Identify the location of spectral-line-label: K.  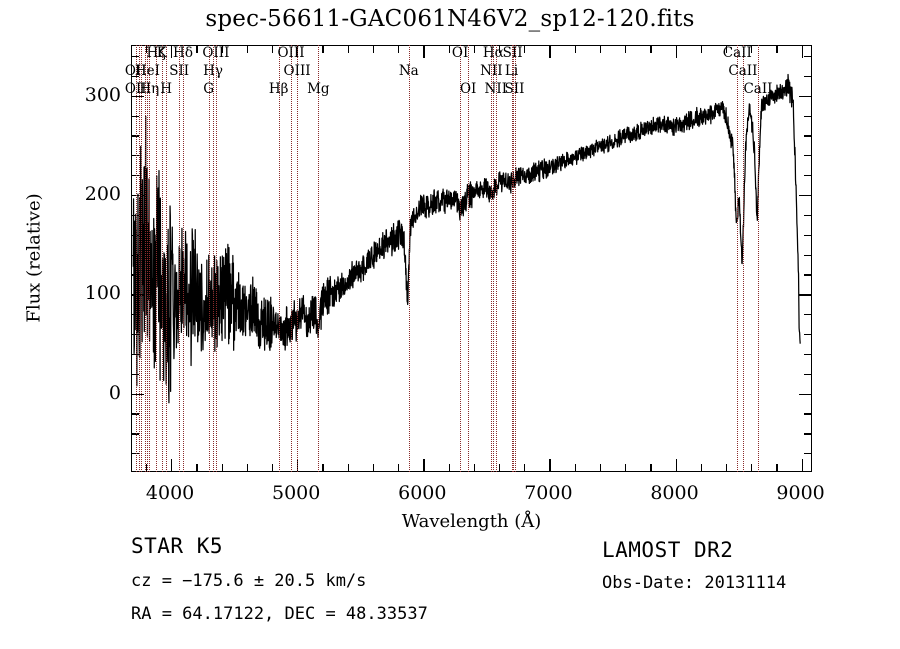
(161, 53).